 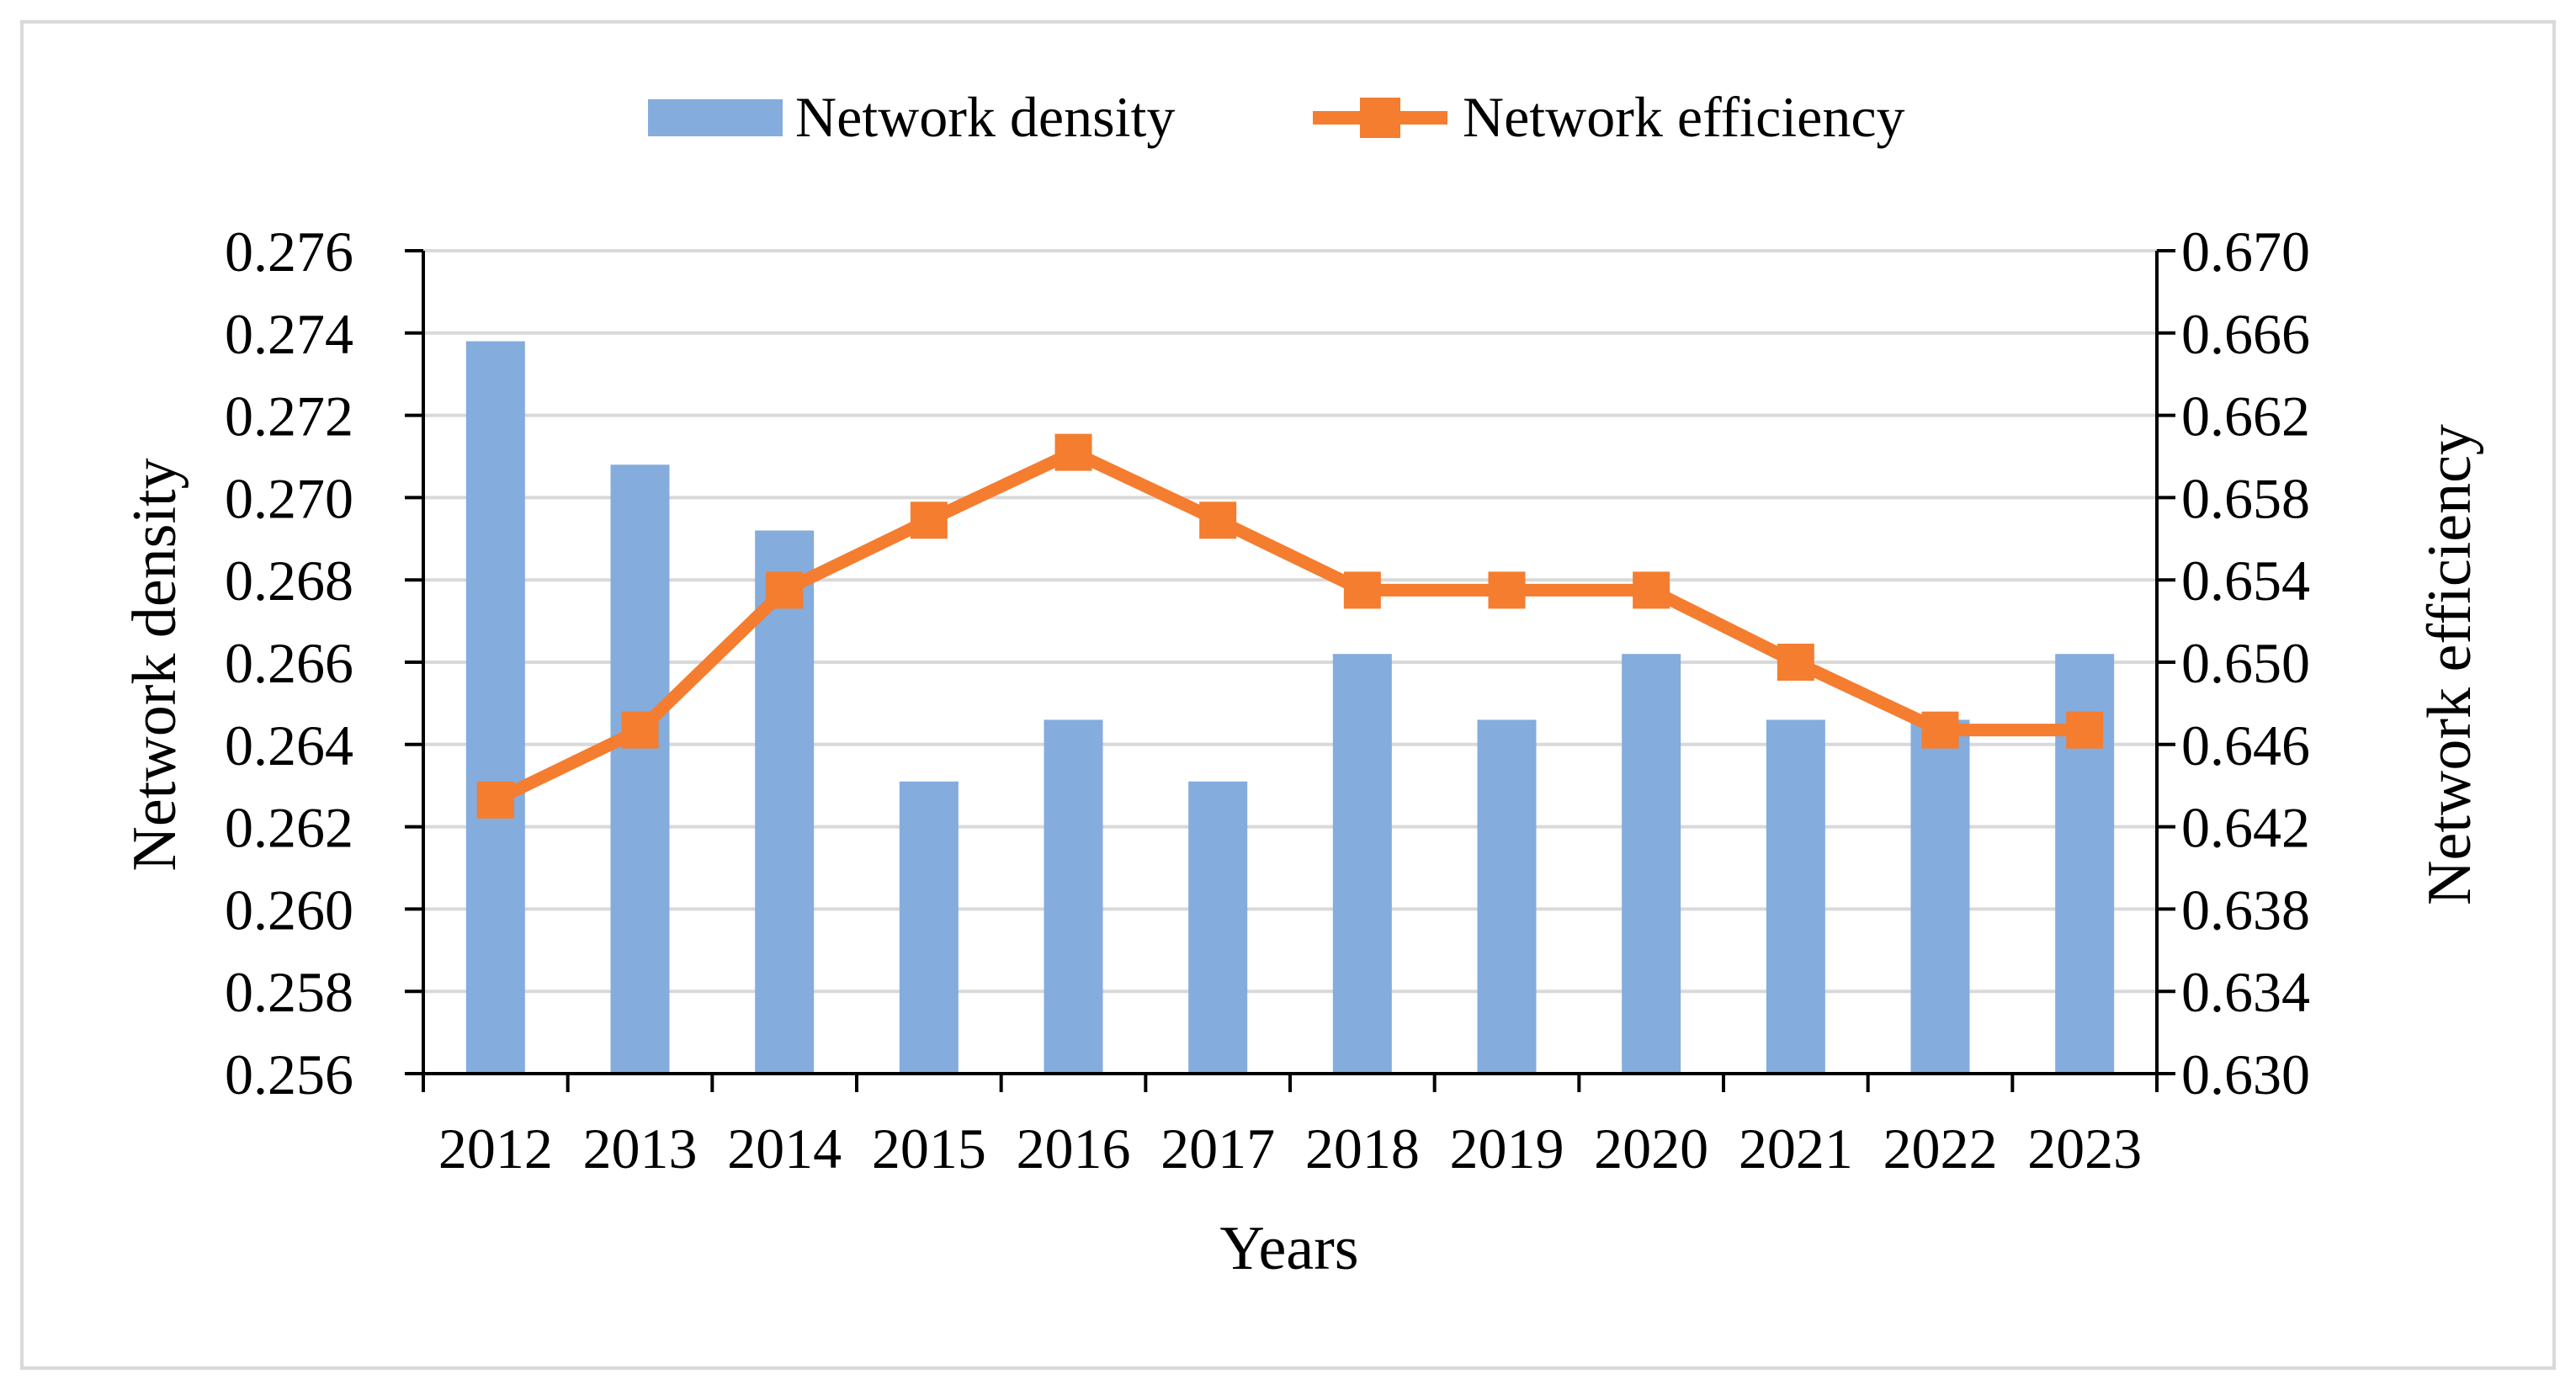 I want to click on efficiency-point-2015, so click(x=929, y=520).